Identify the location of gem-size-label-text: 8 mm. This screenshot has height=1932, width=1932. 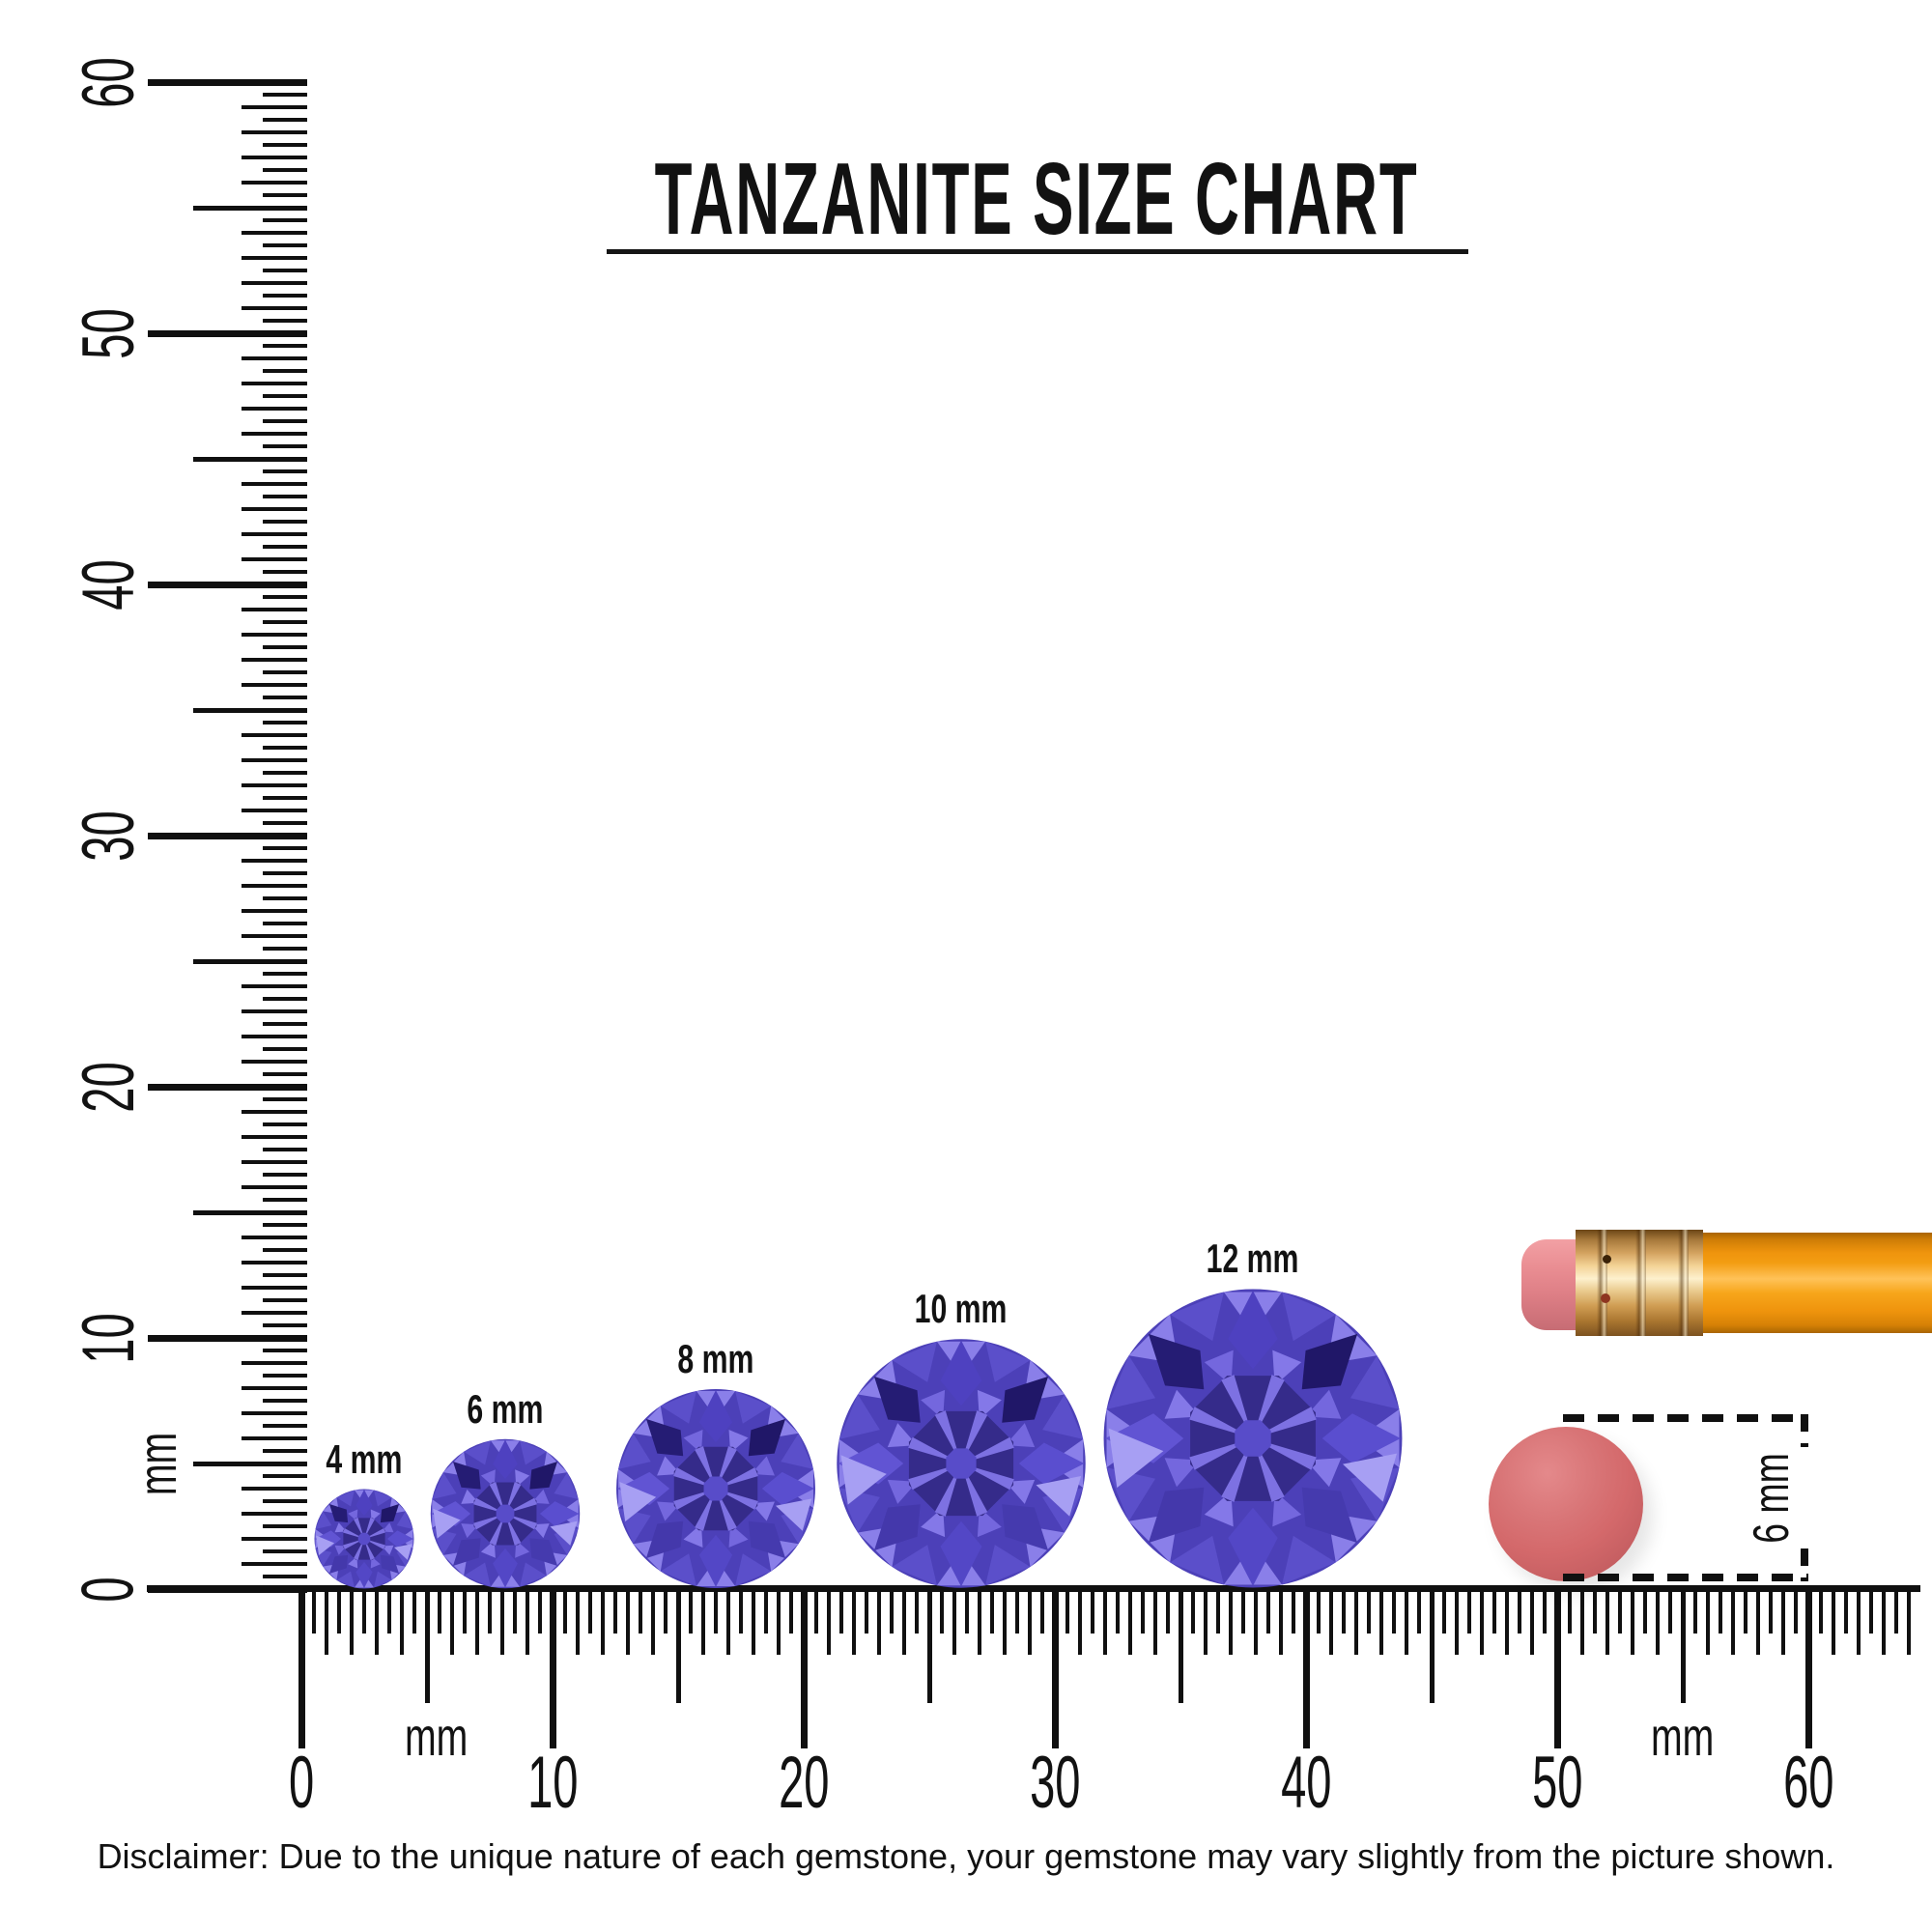
(715, 1358).